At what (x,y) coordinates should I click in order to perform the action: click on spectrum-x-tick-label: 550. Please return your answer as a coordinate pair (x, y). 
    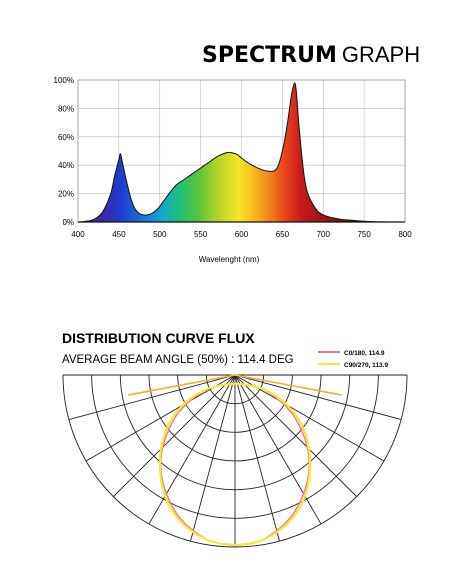
    Looking at the image, I should click on (201, 234).